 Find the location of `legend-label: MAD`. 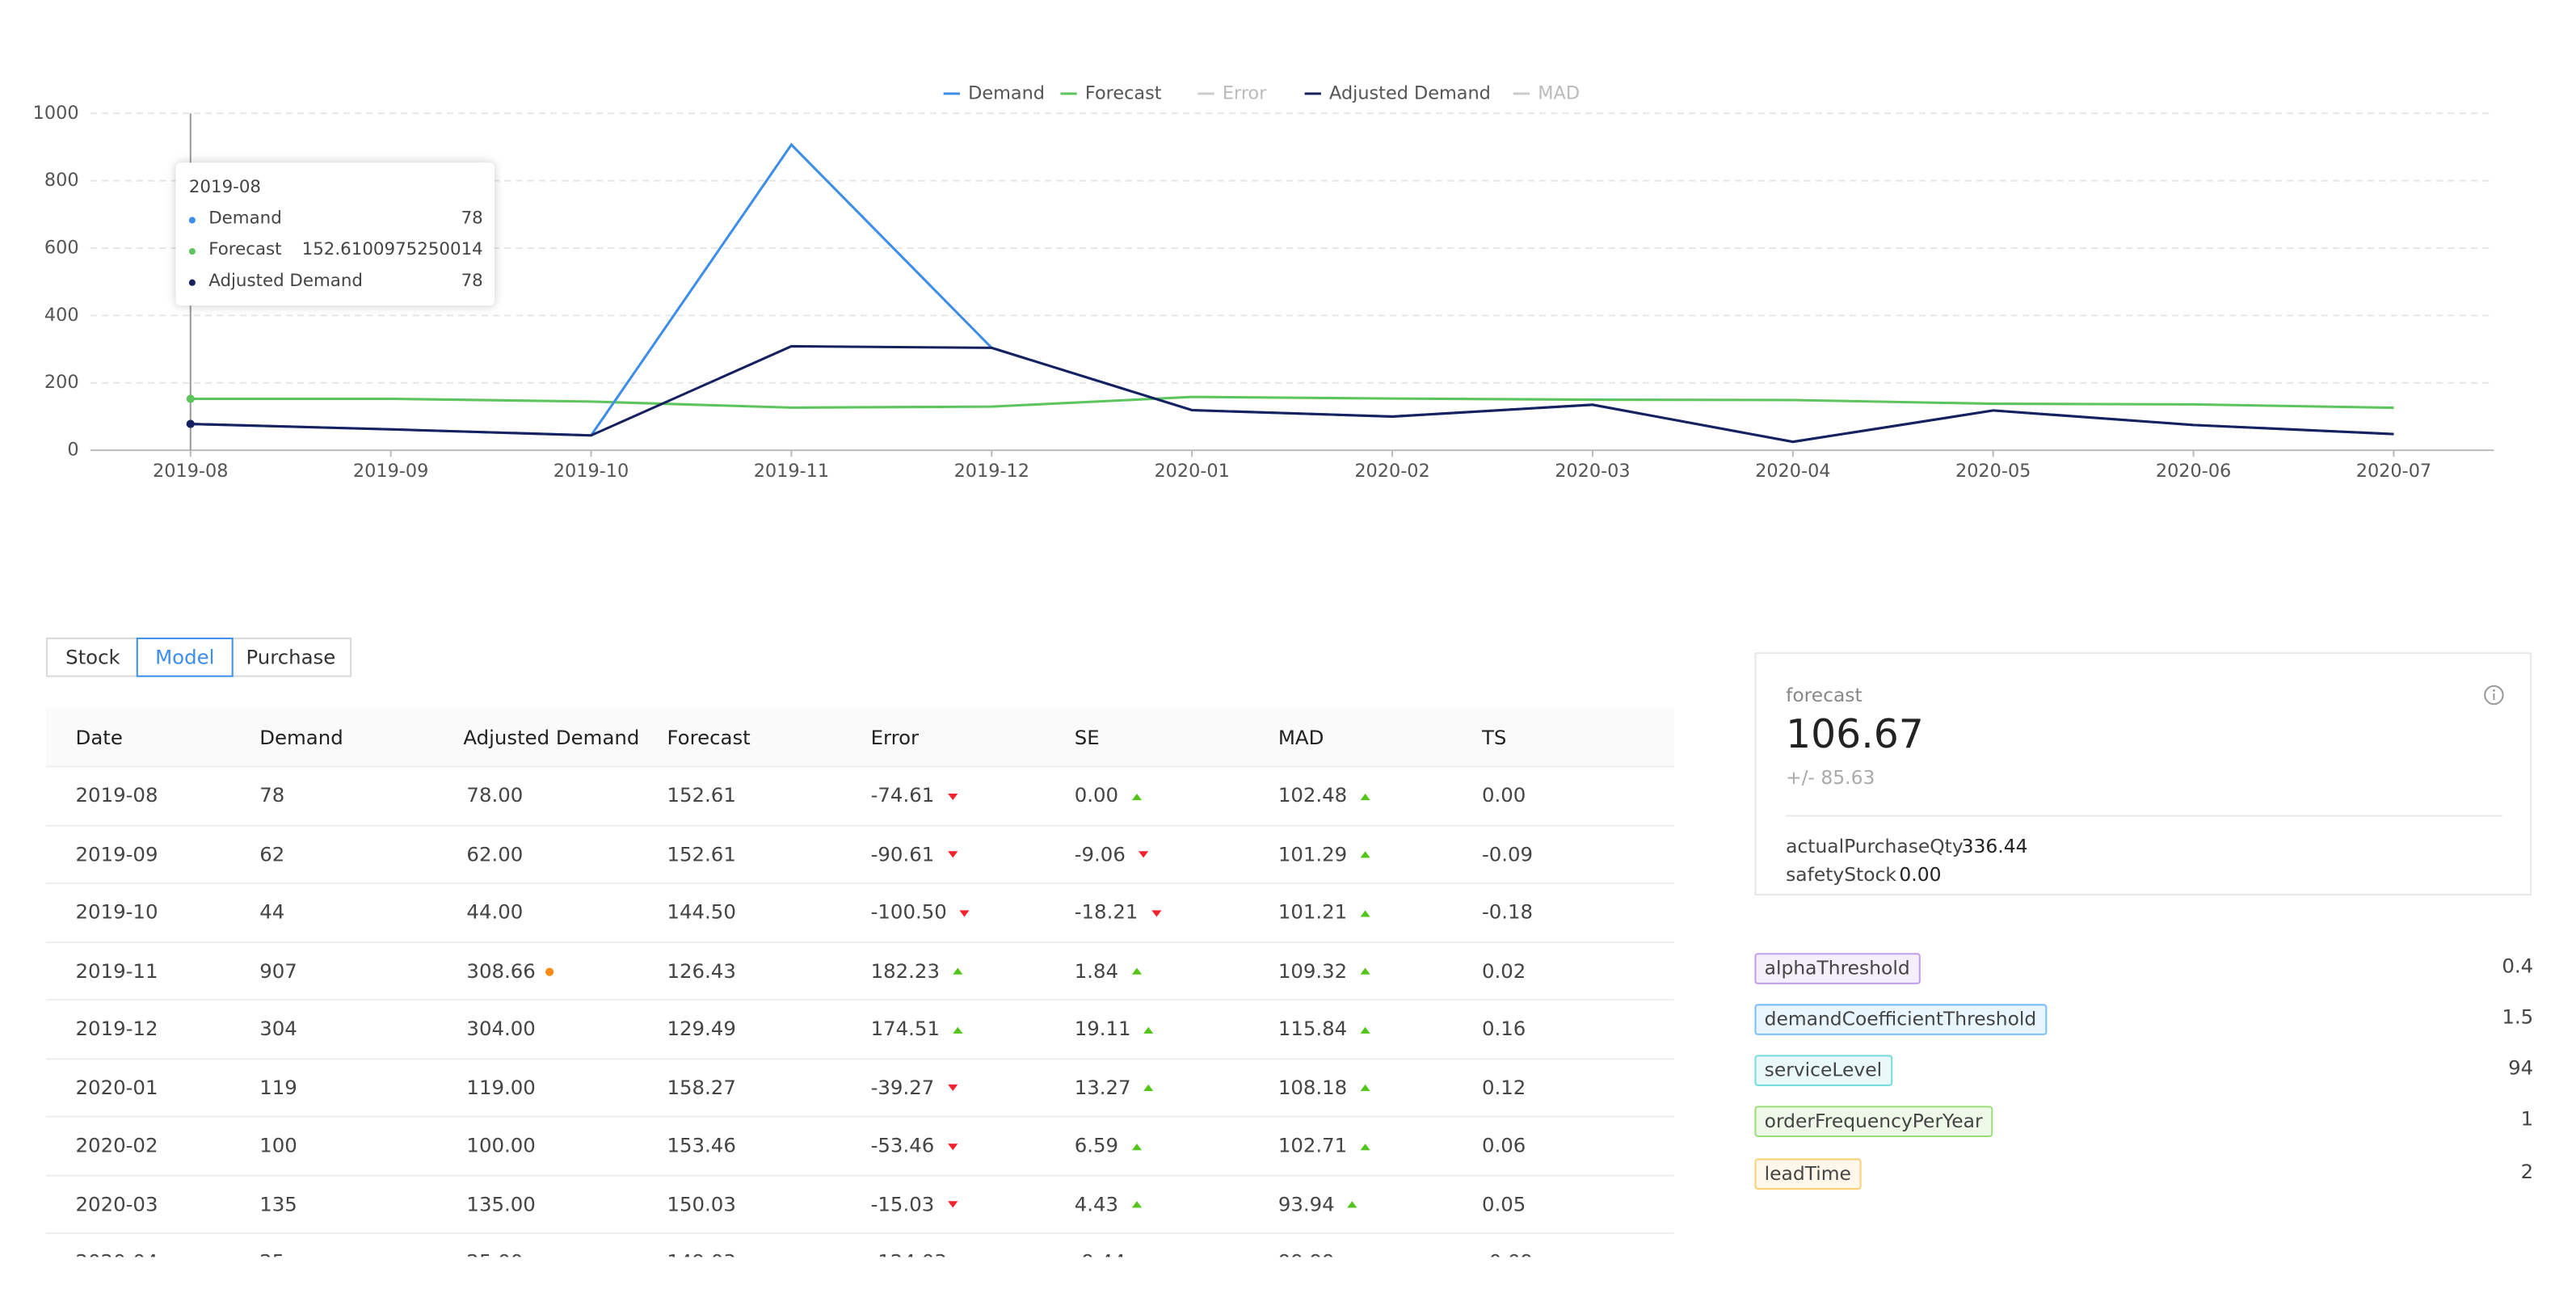

legend-label: MAD is located at coordinates (1559, 92).